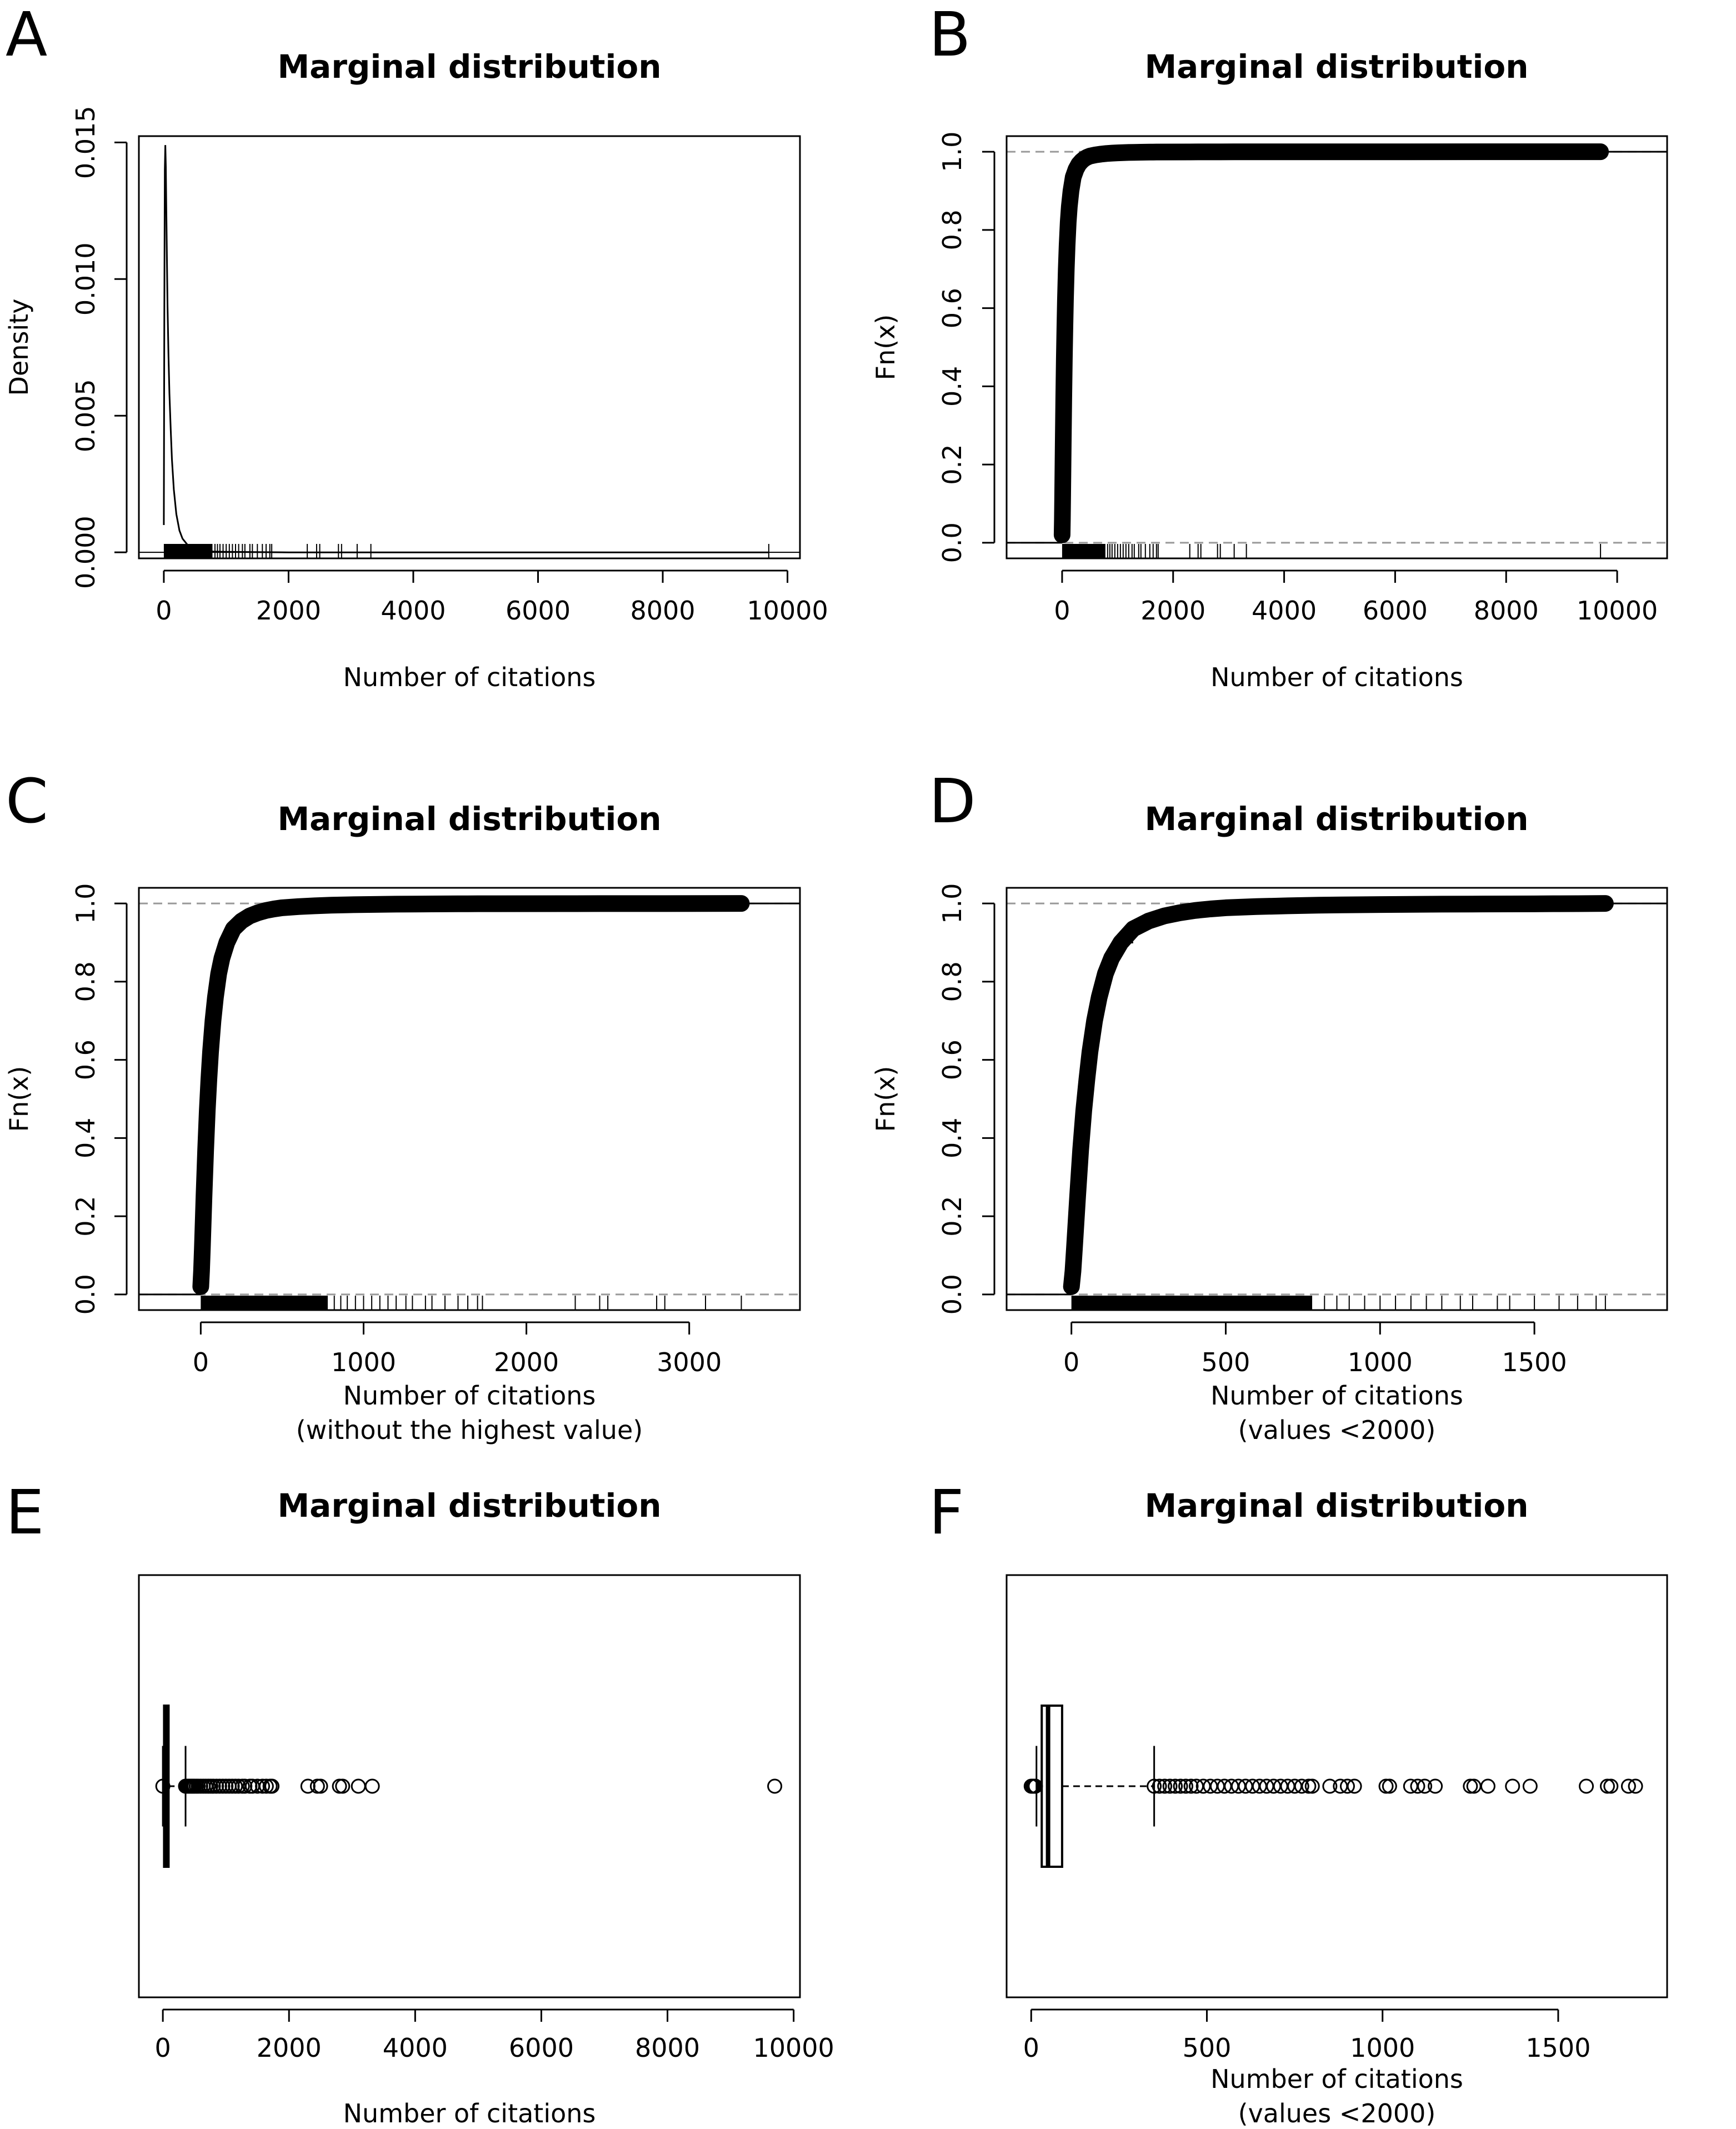  I want to click on x-axis-label-e: Number of citations, so click(469, 2113).